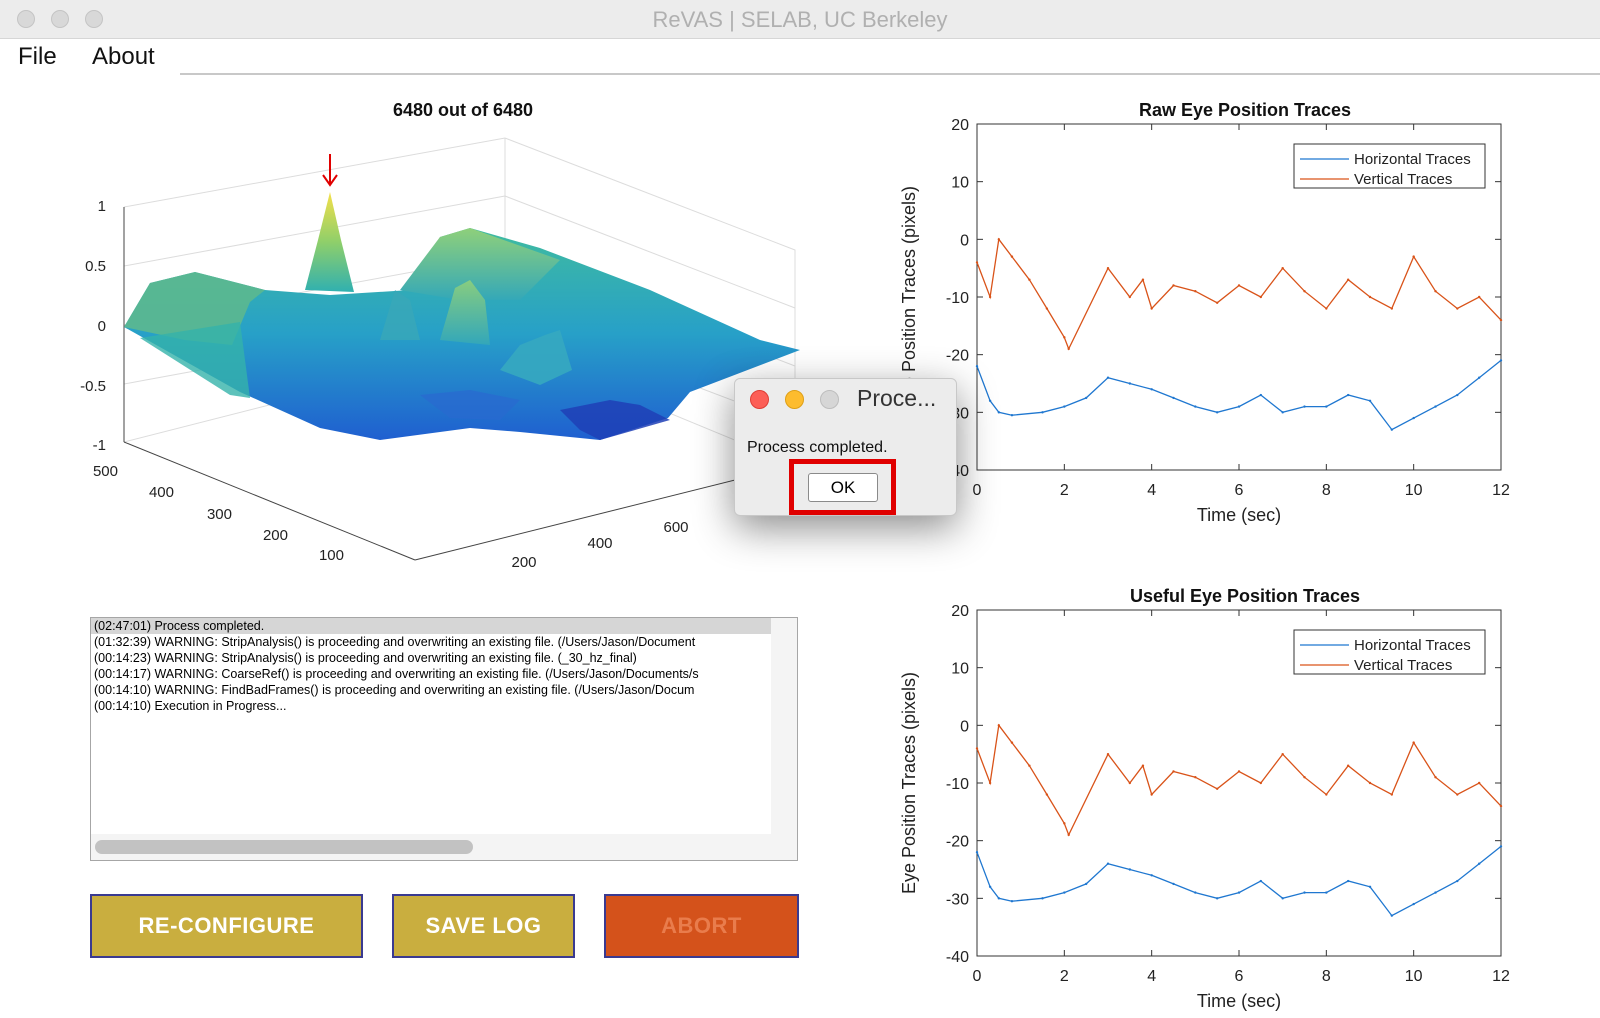 Image resolution: width=1600 pixels, height=1018 pixels. What do you see at coordinates (102, 206) in the screenshot?
I see `z-tick-label: 1` at bounding box center [102, 206].